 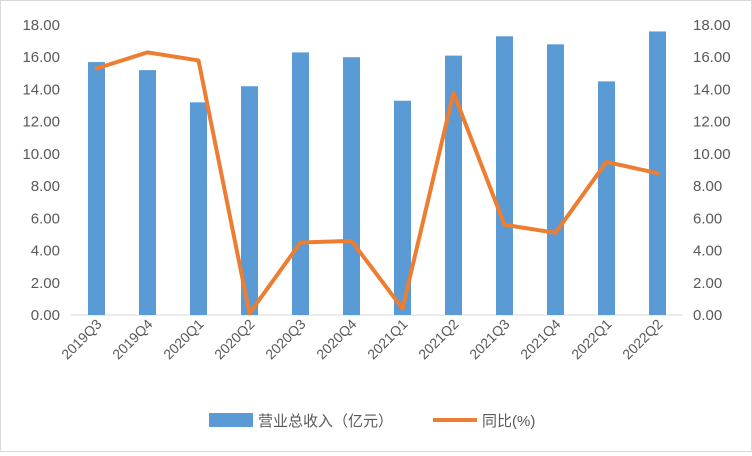 What do you see at coordinates (642, 339) in the screenshot?
I see `x-tick-label: 2022Q2` at bounding box center [642, 339].